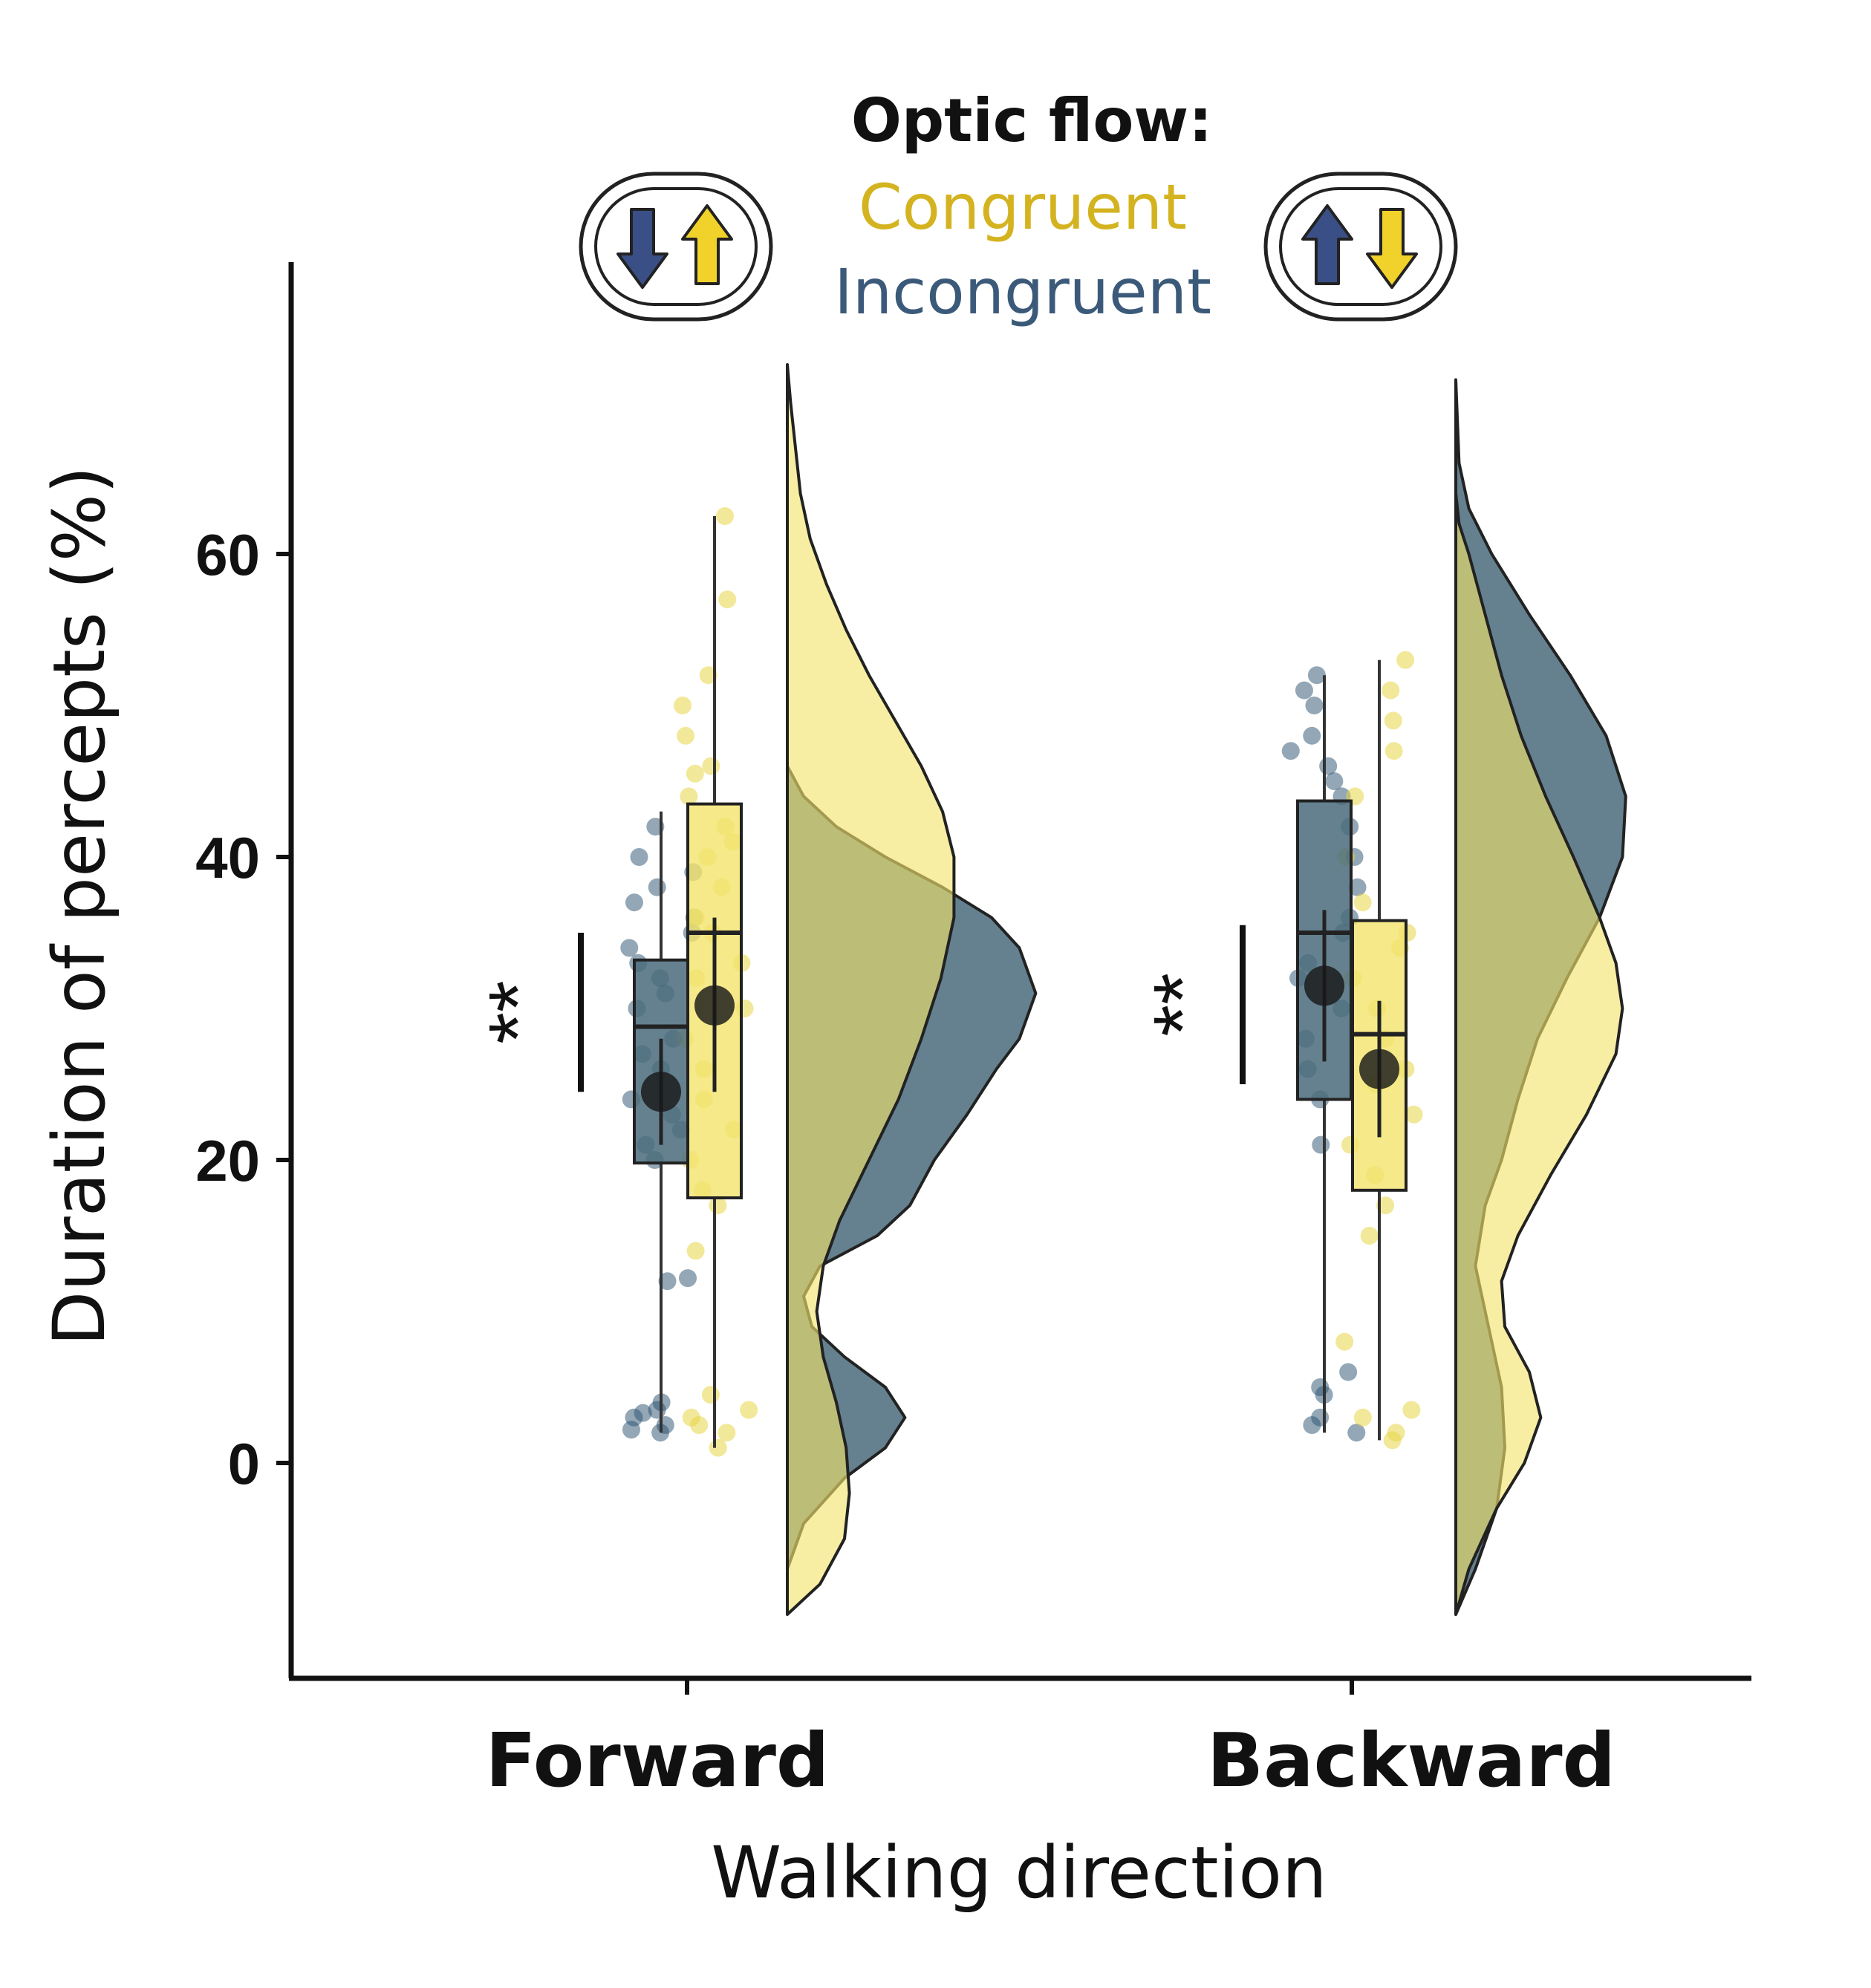  Describe the element at coordinates (228, 554) in the screenshot. I see `y-tick-label: 60` at that location.